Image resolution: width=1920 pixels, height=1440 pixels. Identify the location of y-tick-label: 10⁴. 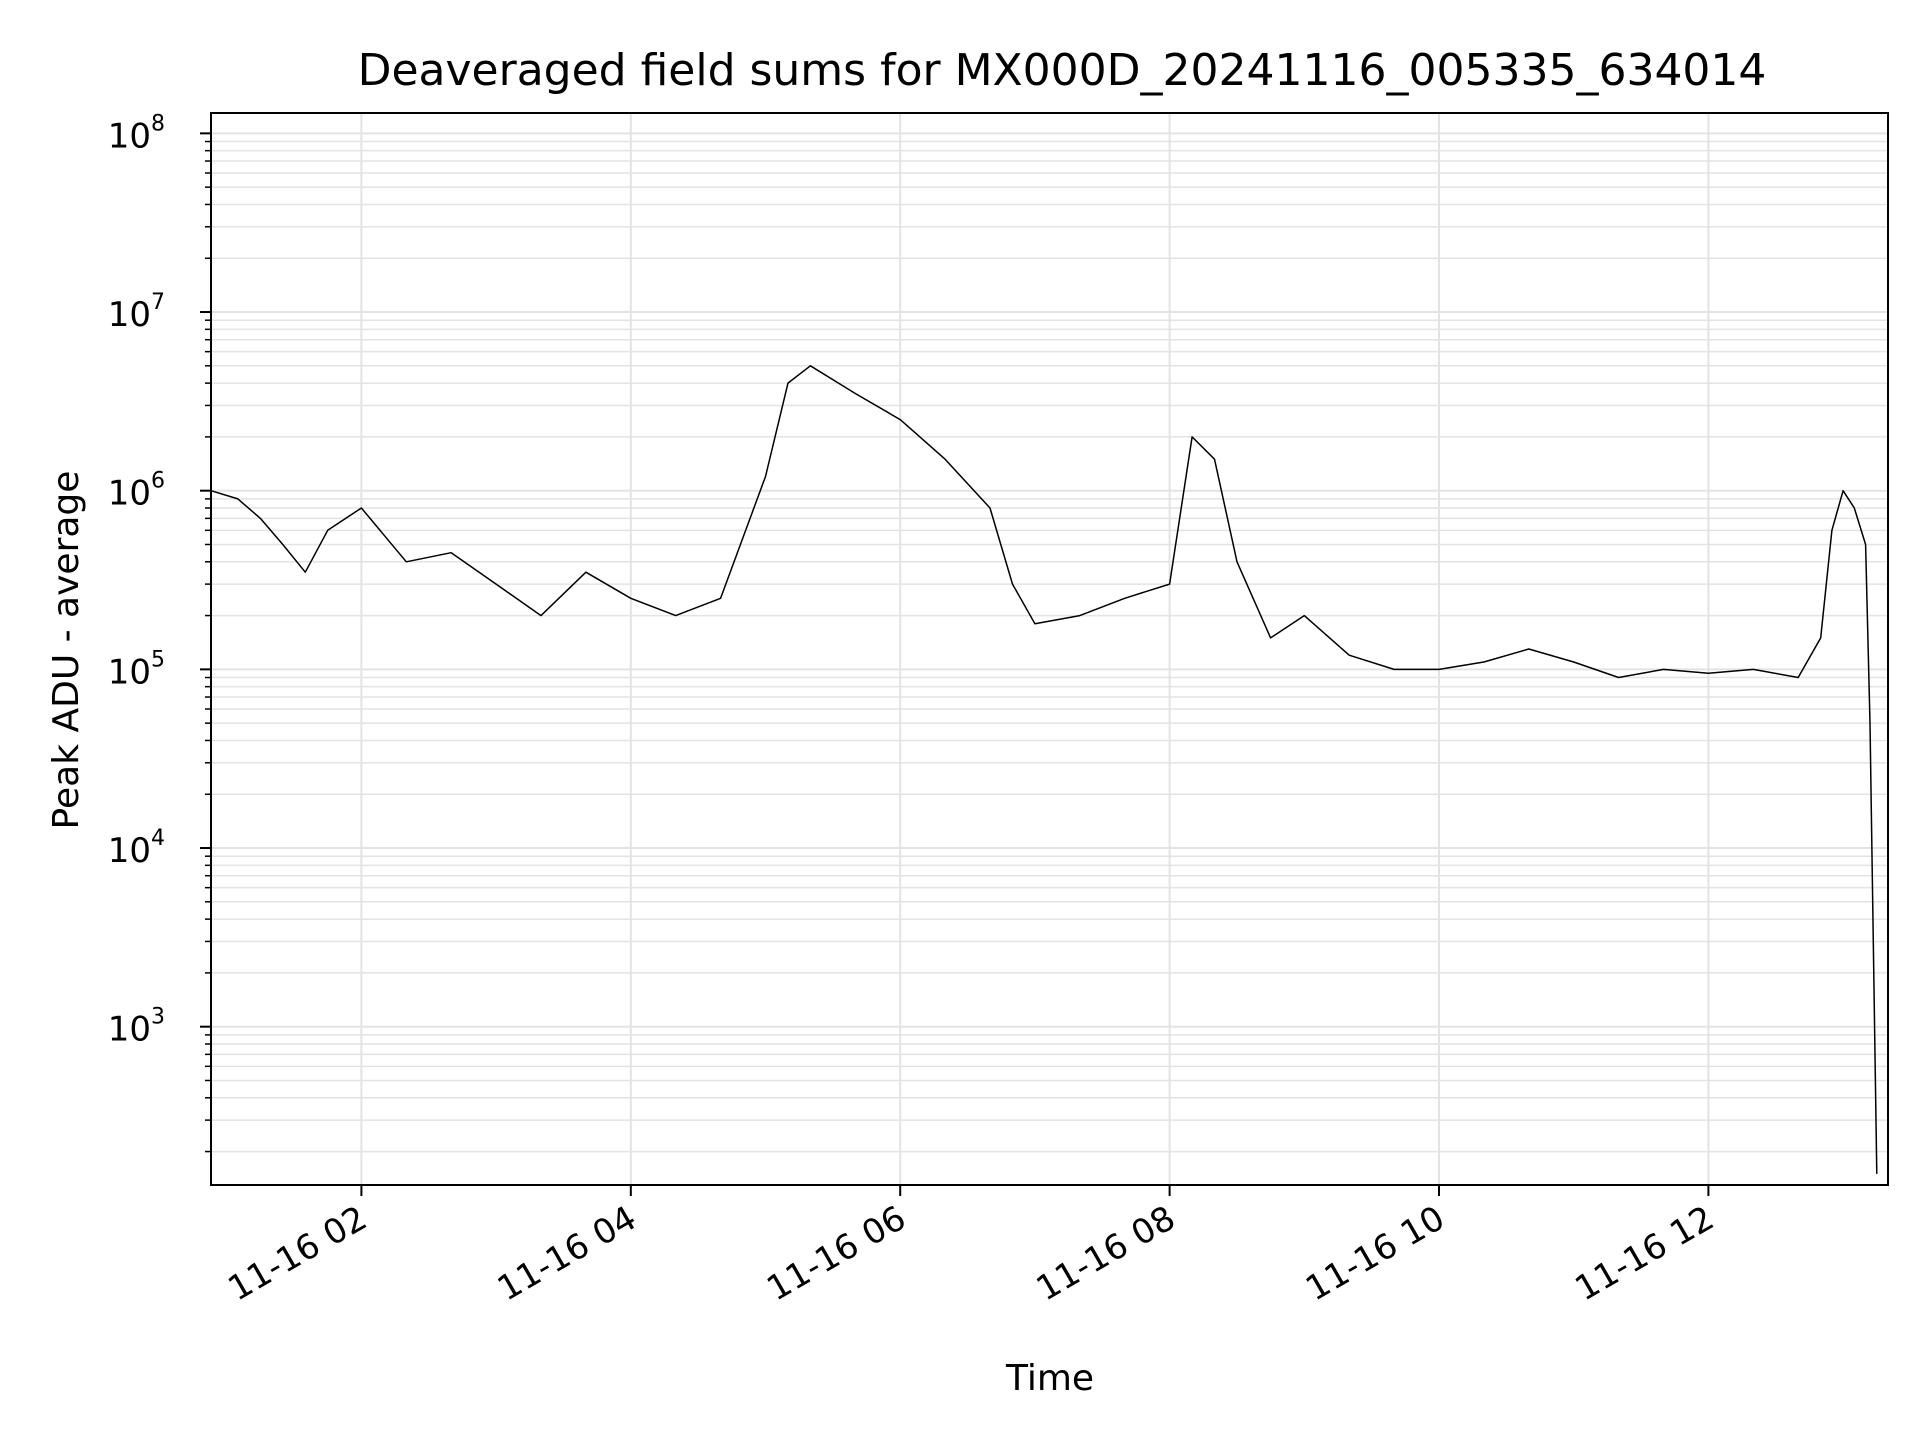
(136, 848).